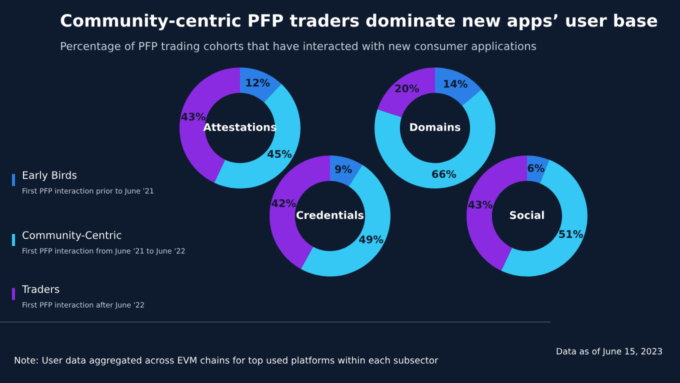 The image size is (680, 383). What do you see at coordinates (609, 352) in the screenshot?
I see `text: Data as of June 15, 2023` at bounding box center [609, 352].